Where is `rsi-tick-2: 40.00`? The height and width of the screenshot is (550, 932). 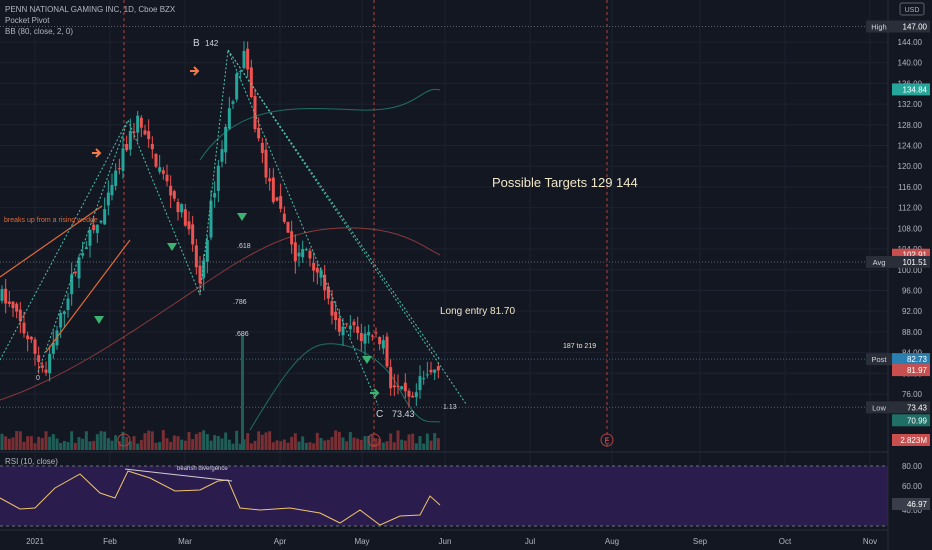
rsi-tick-2: 40.00 is located at coordinates (912, 510).